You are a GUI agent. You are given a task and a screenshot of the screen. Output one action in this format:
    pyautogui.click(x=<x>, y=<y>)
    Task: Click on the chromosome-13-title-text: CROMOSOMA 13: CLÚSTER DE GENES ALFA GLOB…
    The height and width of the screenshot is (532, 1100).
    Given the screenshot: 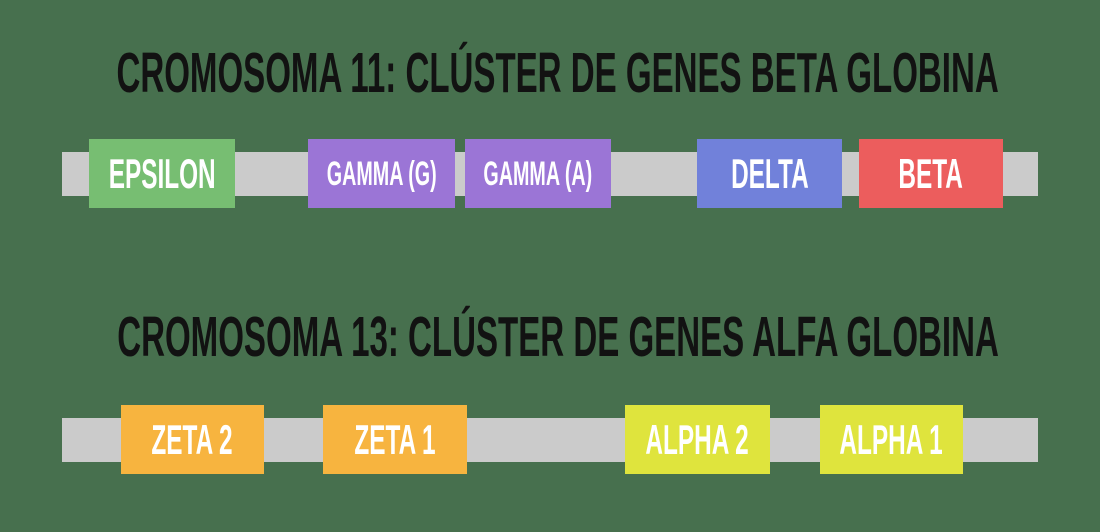 What is the action you would take?
    pyautogui.click(x=558, y=336)
    